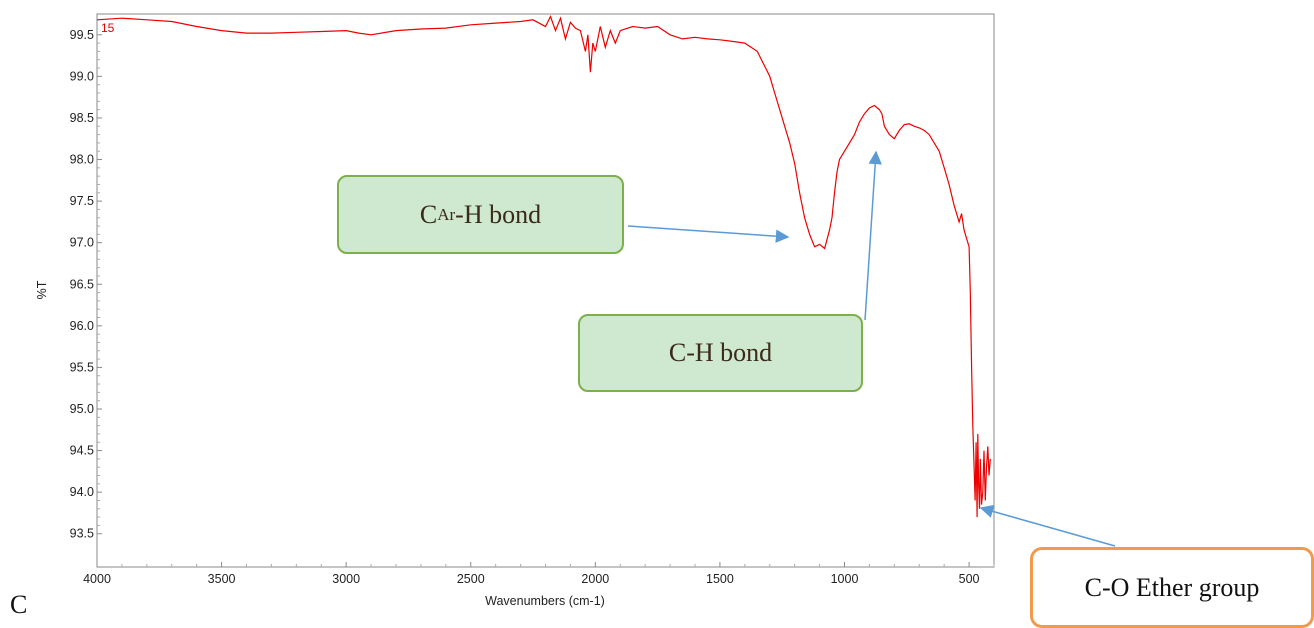 The height and width of the screenshot is (628, 1314). I want to click on y-tick-label: 94.0, so click(82, 492).